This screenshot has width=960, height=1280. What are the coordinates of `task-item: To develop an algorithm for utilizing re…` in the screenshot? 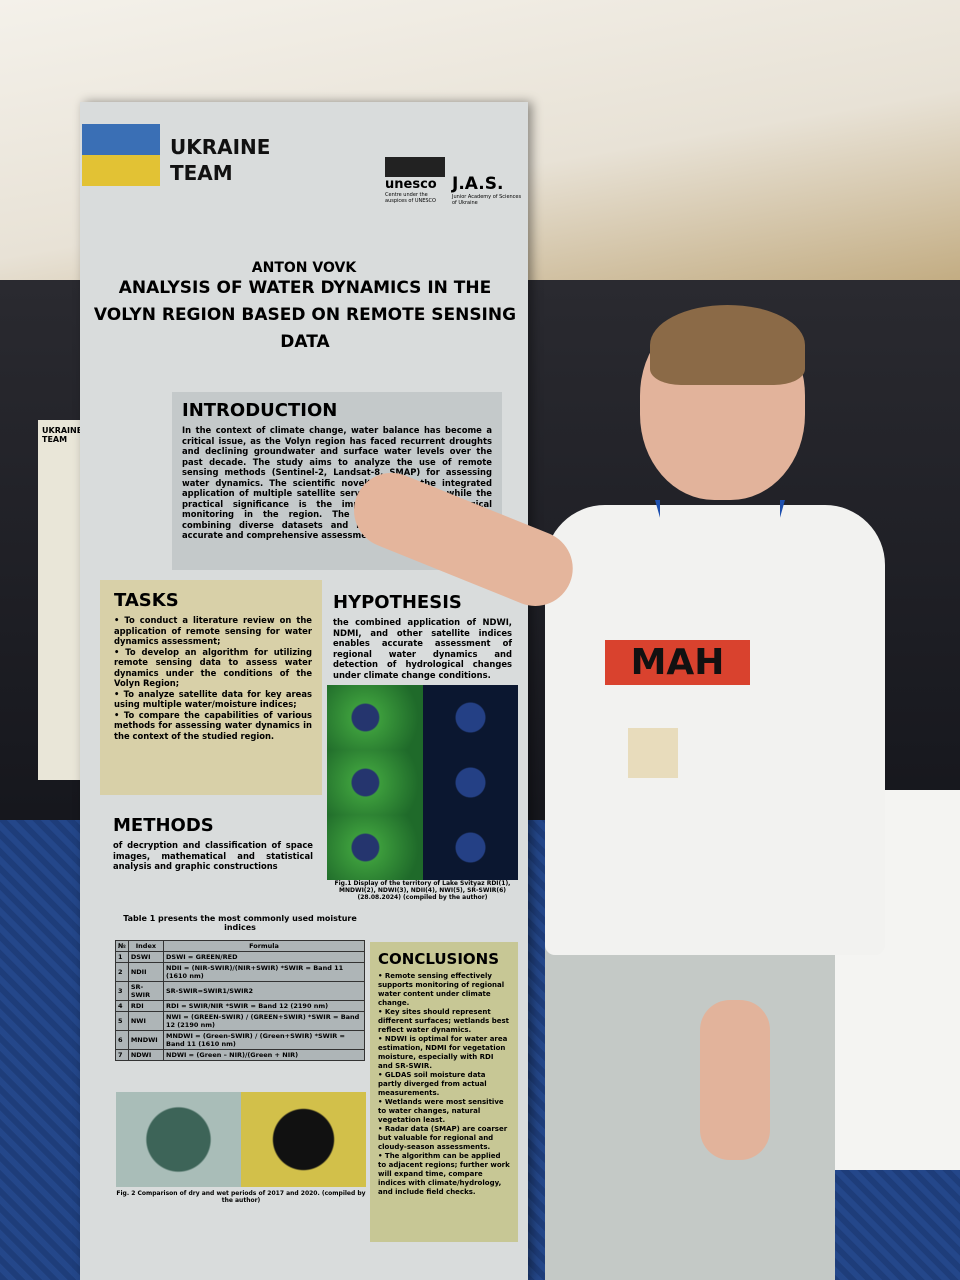 It's located at (213, 668).